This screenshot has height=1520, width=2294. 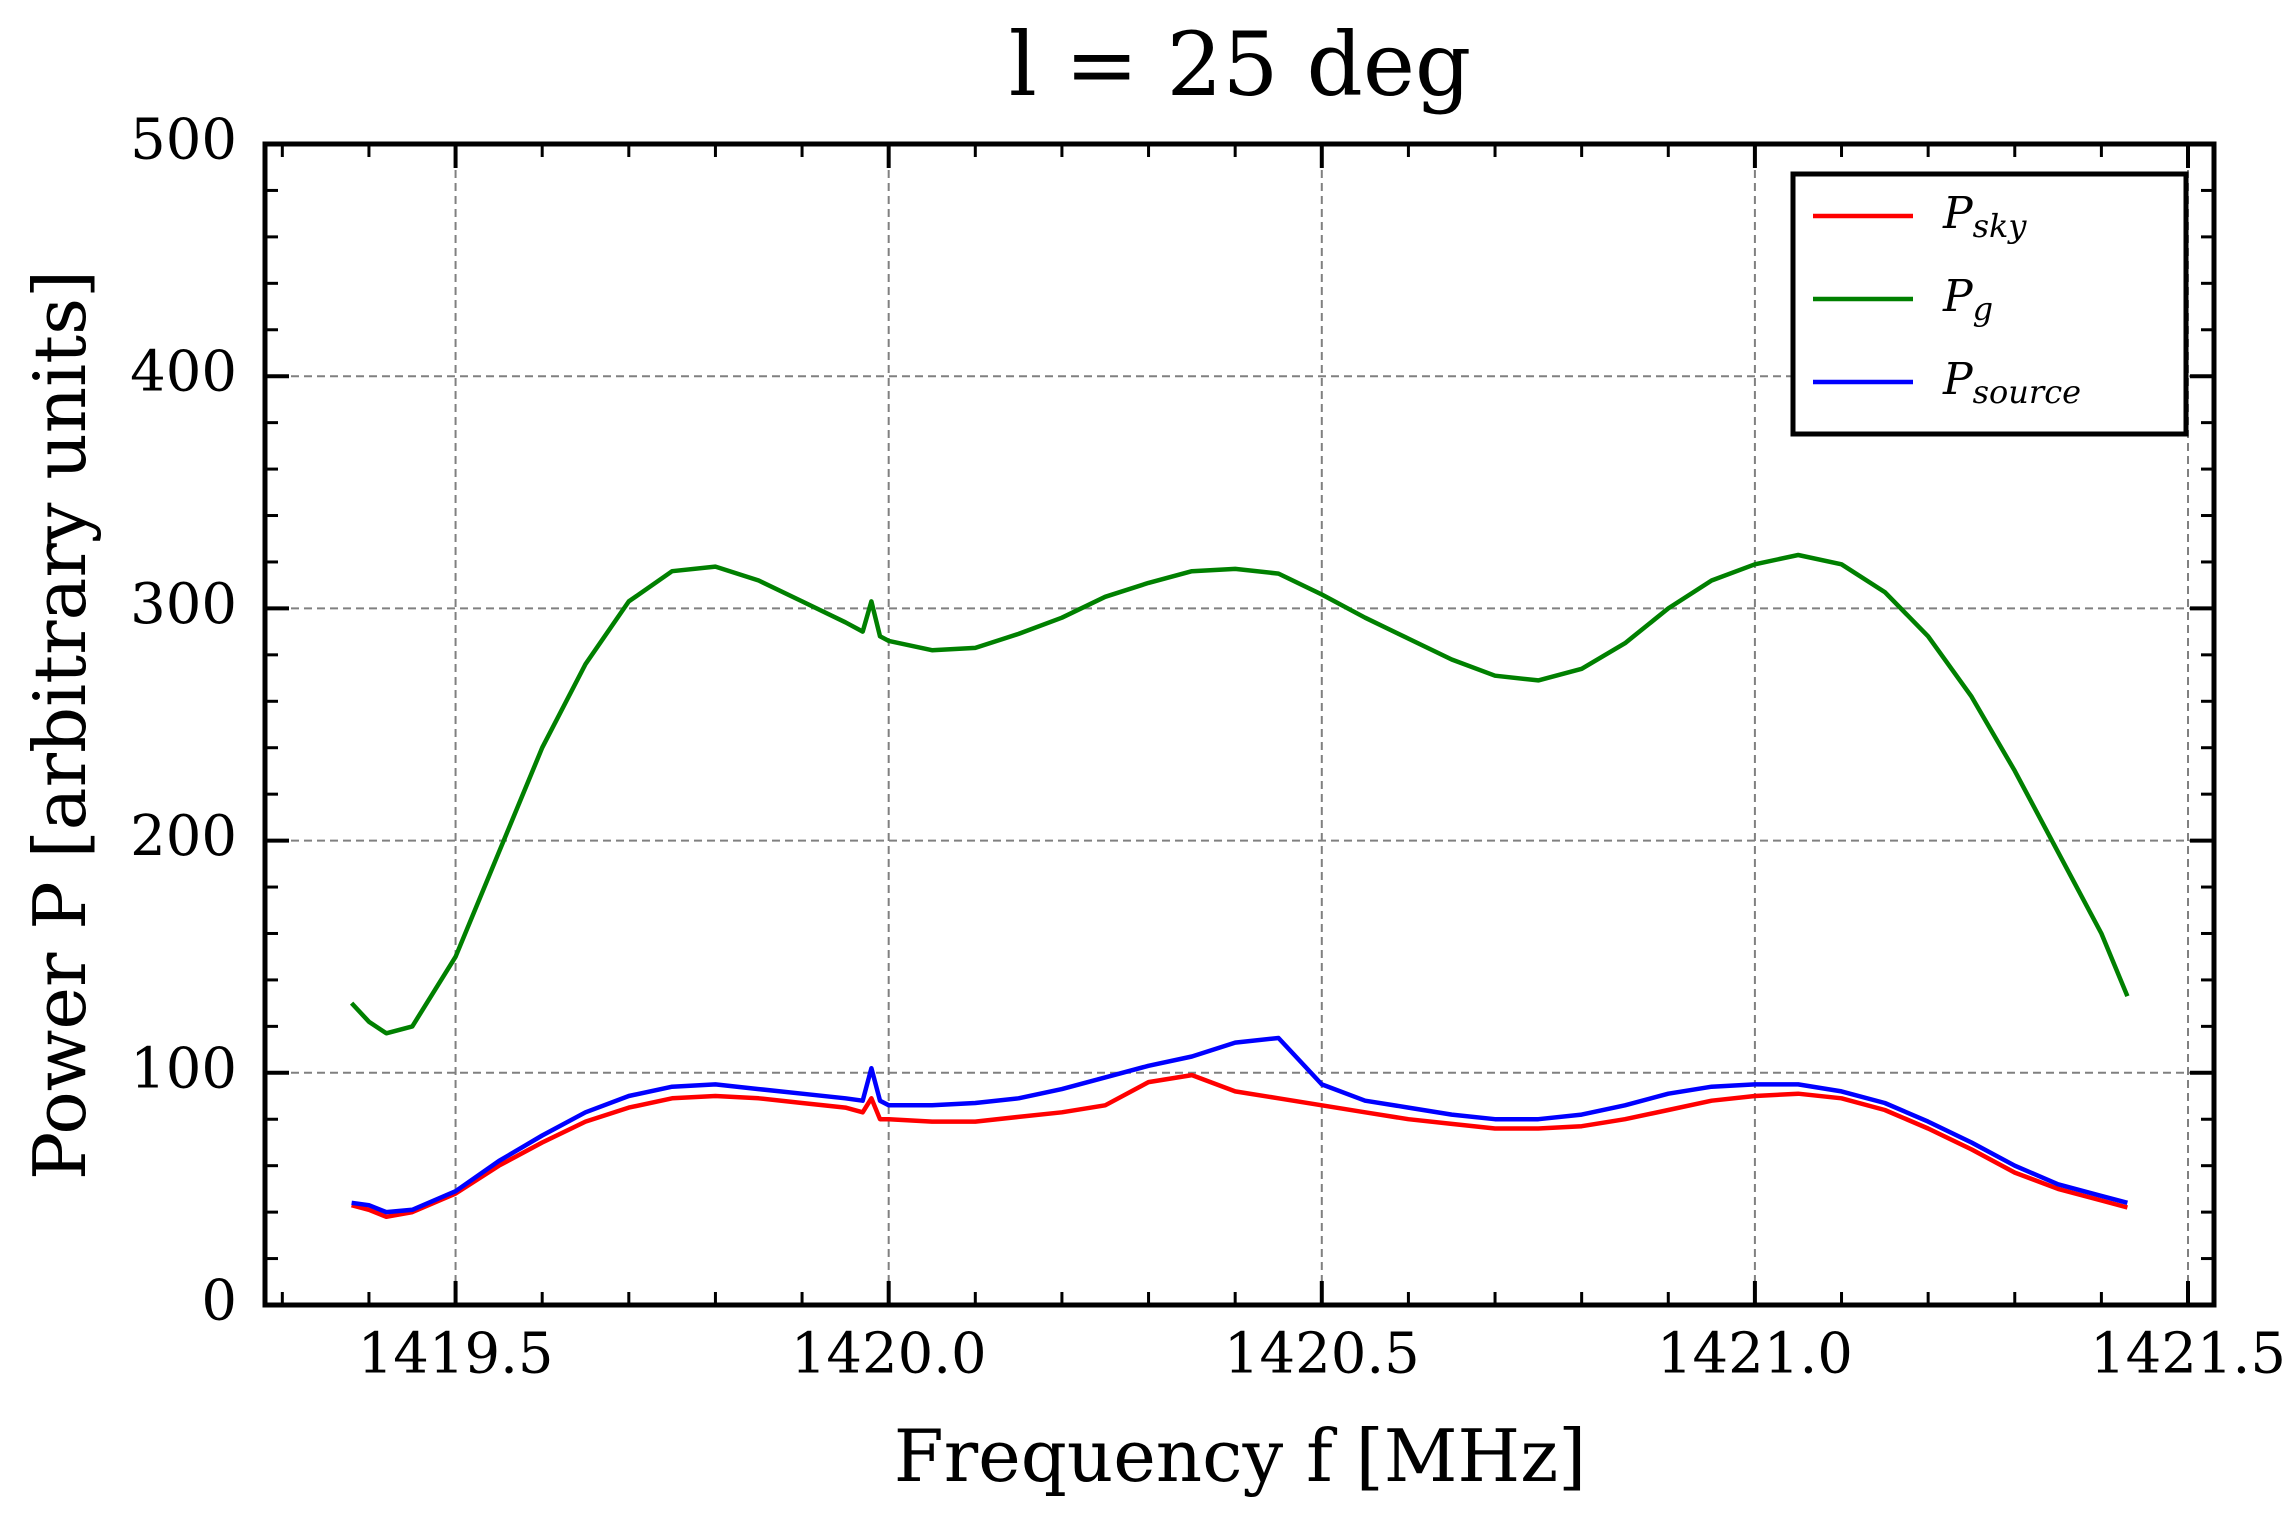 What do you see at coordinates (183, 604) in the screenshot?
I see `y-tick-label: 300` at bounding box center [183, 604].